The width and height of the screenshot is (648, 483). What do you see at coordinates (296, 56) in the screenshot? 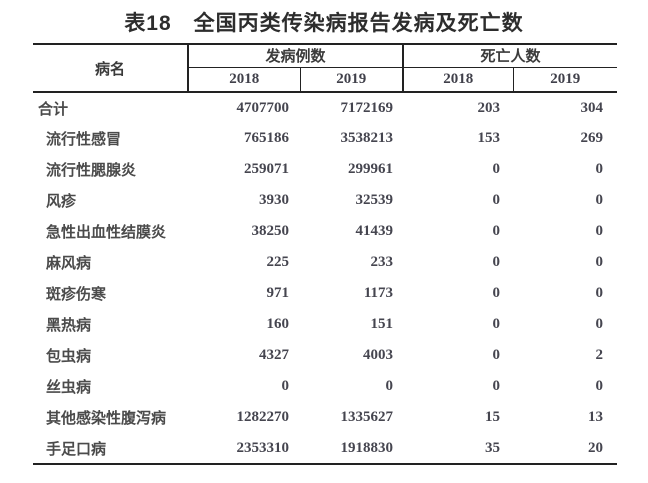
I see `header-cases-group: 发病例数` at bounding box center [296, 56].